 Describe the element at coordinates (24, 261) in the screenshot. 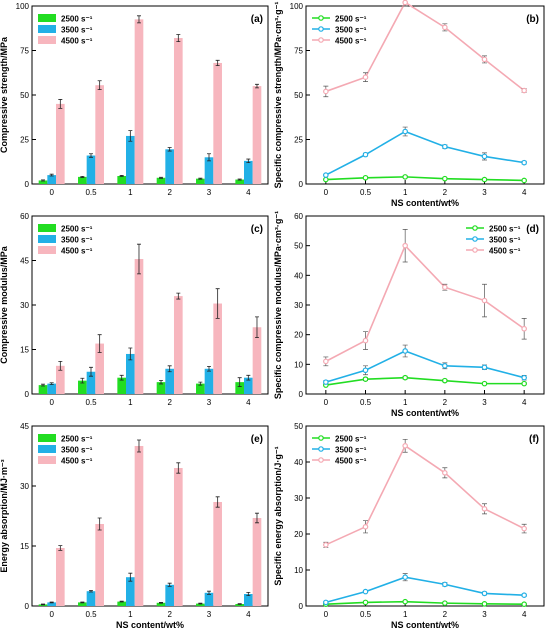

I see `y-tick-label: 45` at that location.